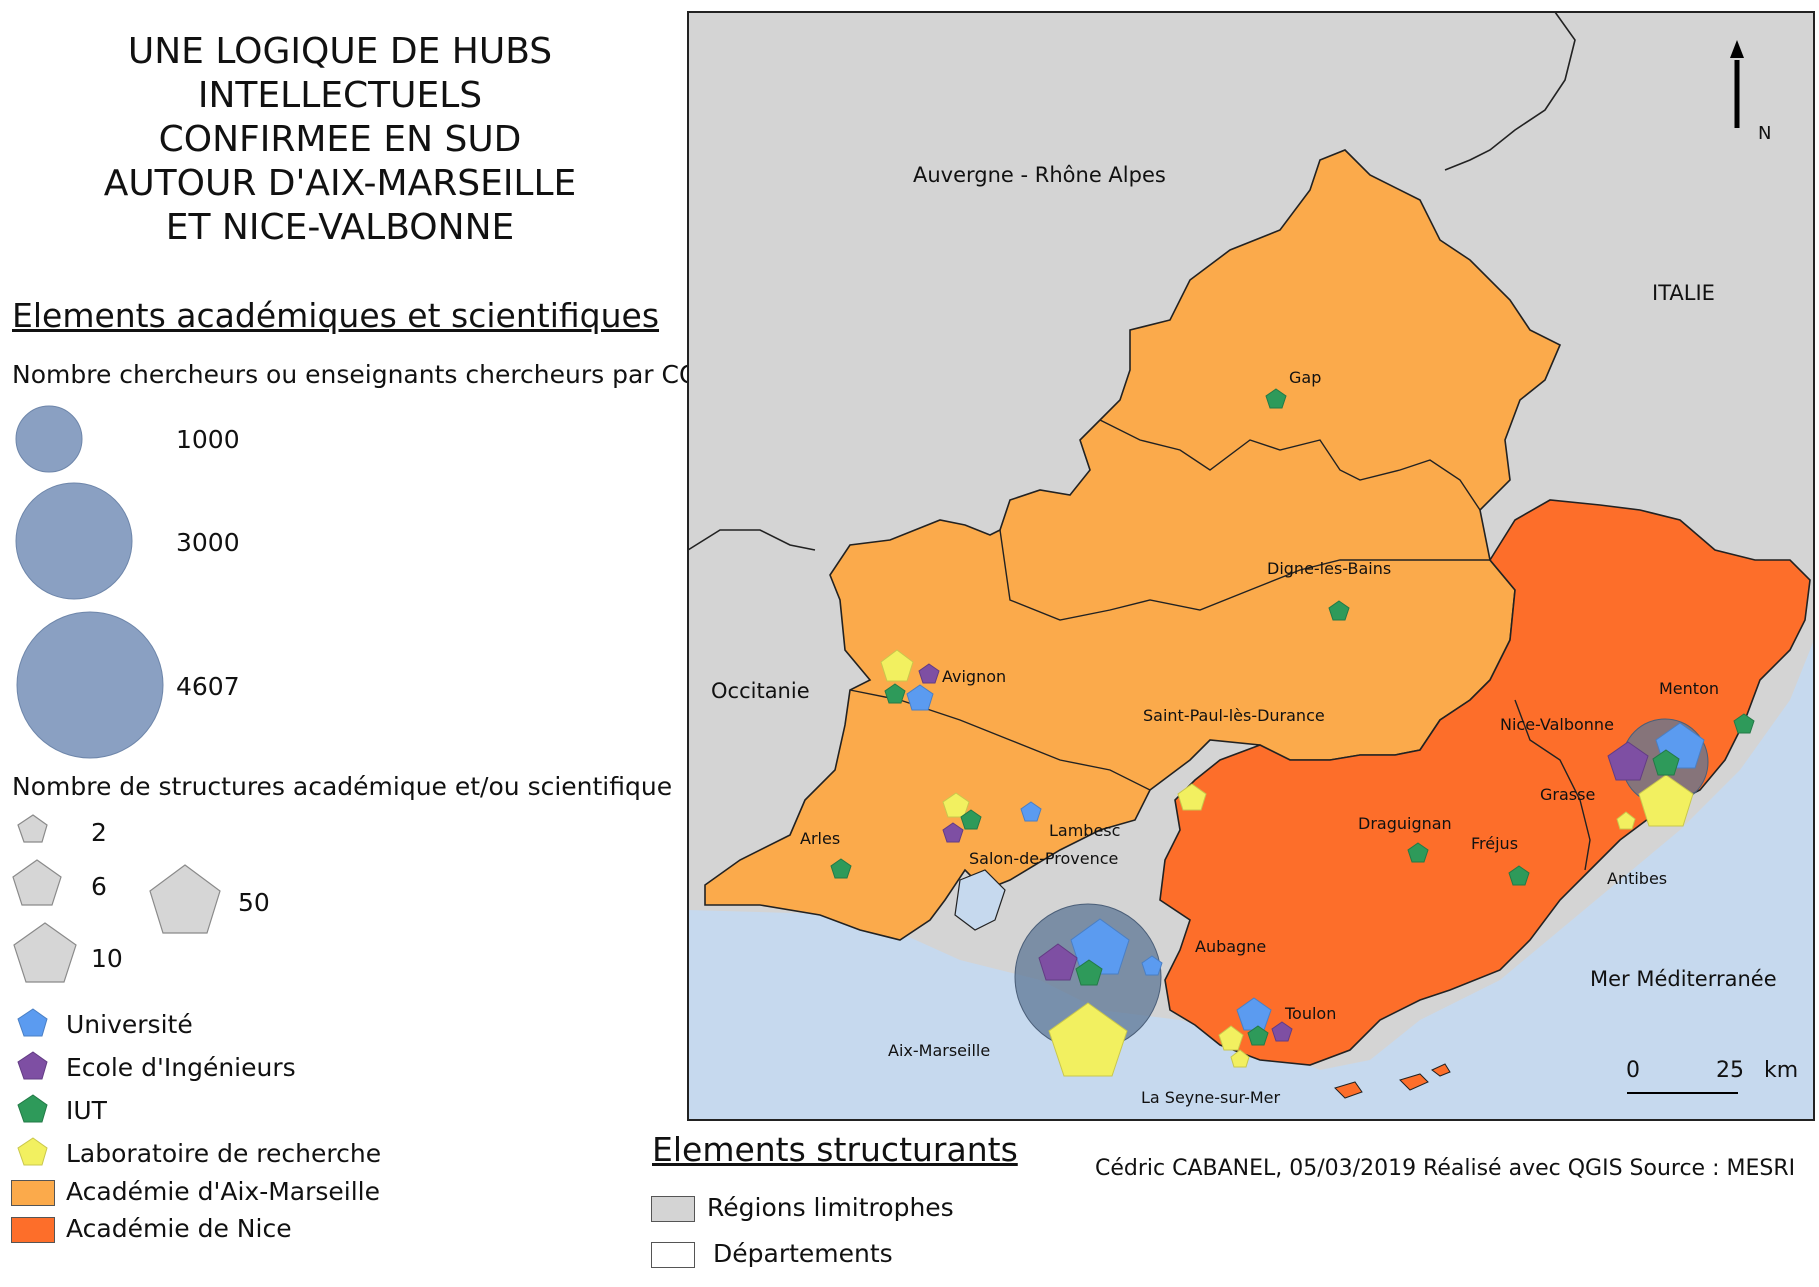 The height and width of the screenshot is (1287, 1819). I want to click on city-label: Arles, so click(820, 838).